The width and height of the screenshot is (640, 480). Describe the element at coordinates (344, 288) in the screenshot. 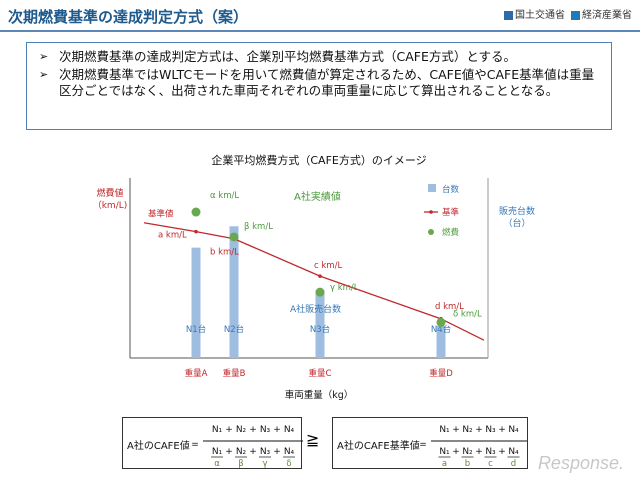

I see `fuel-point-label: γ km/L` at that location.